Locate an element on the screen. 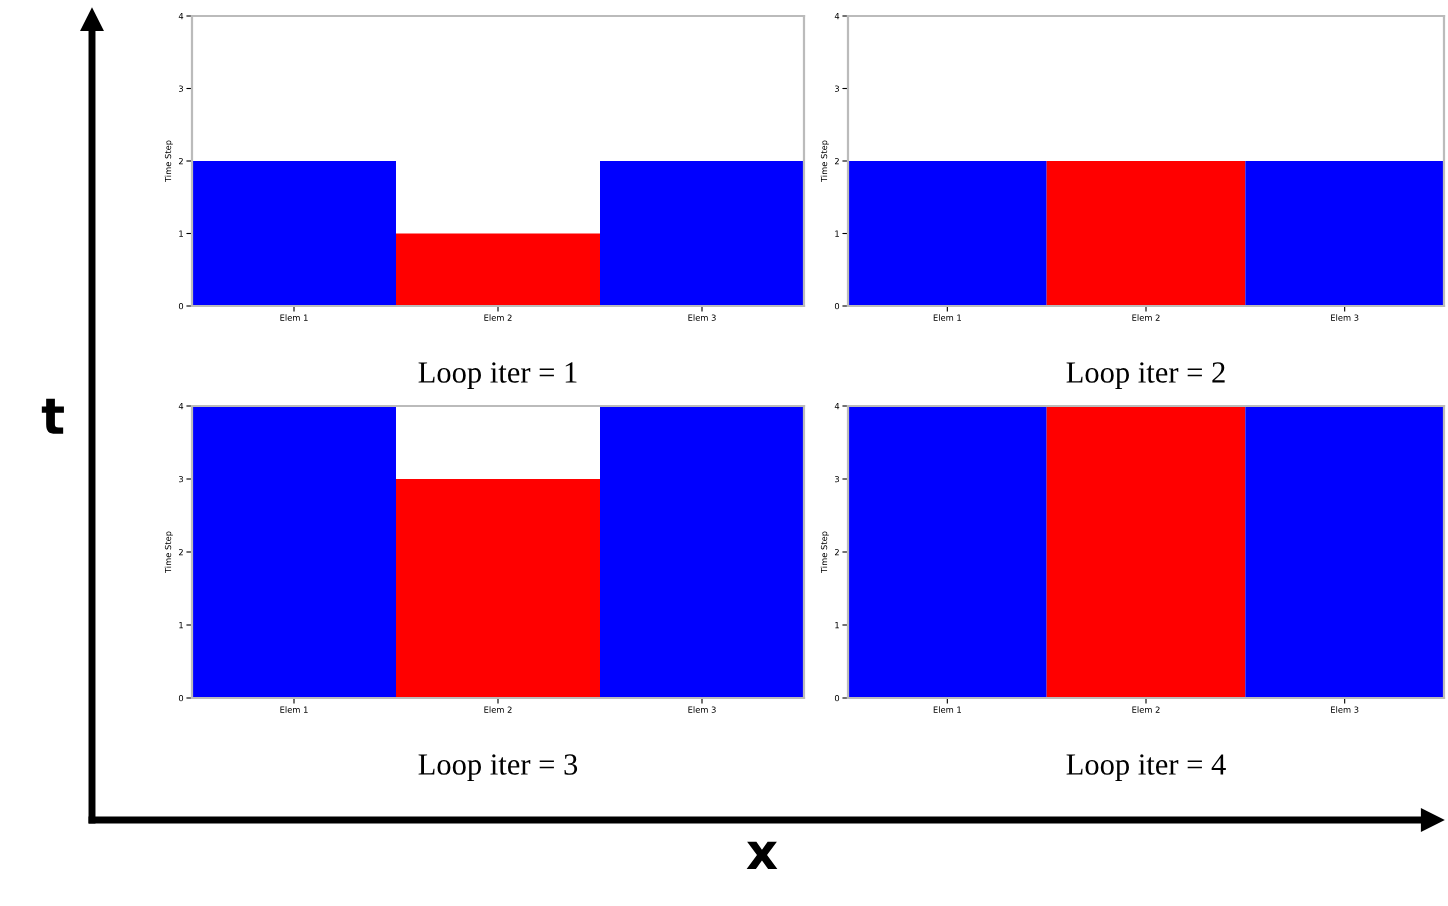 This screenshot has width=1448, height=906. x-axis-title: Loop iter = 1 is located at coordinates (497, 375).